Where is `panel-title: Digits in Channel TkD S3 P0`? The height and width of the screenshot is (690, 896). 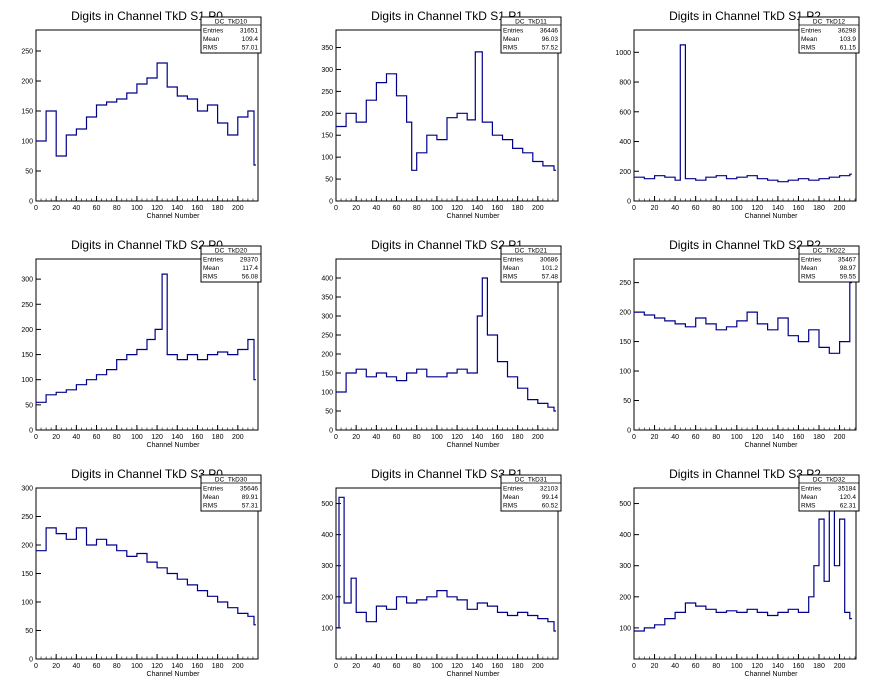
panel-title: Digits in Channel TkD S3 P0 is located at coordinates (147, 474).